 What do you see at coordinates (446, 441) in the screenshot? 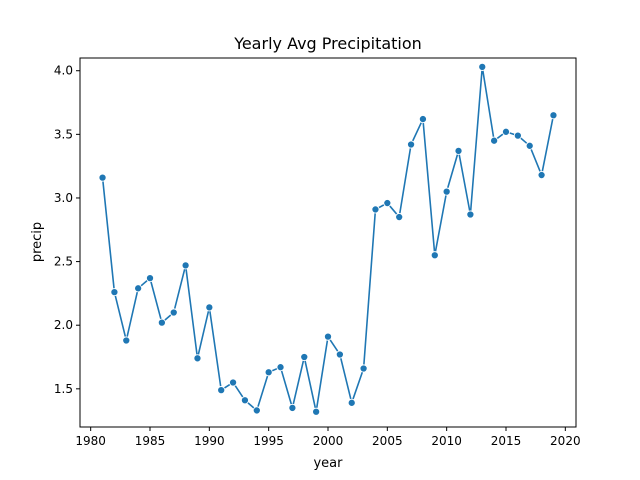
I see `x-tick-label: 2010` at bounding box center [446, 441].